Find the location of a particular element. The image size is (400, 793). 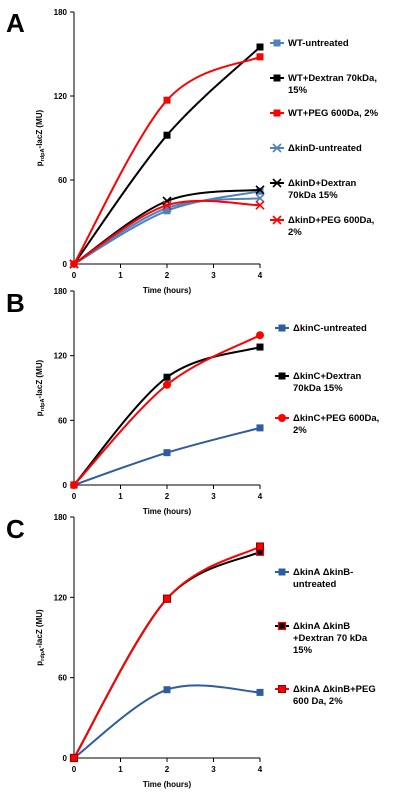

legend-label: ΔkinA ΔkinB+PEG is located at coordinates (334, 689).